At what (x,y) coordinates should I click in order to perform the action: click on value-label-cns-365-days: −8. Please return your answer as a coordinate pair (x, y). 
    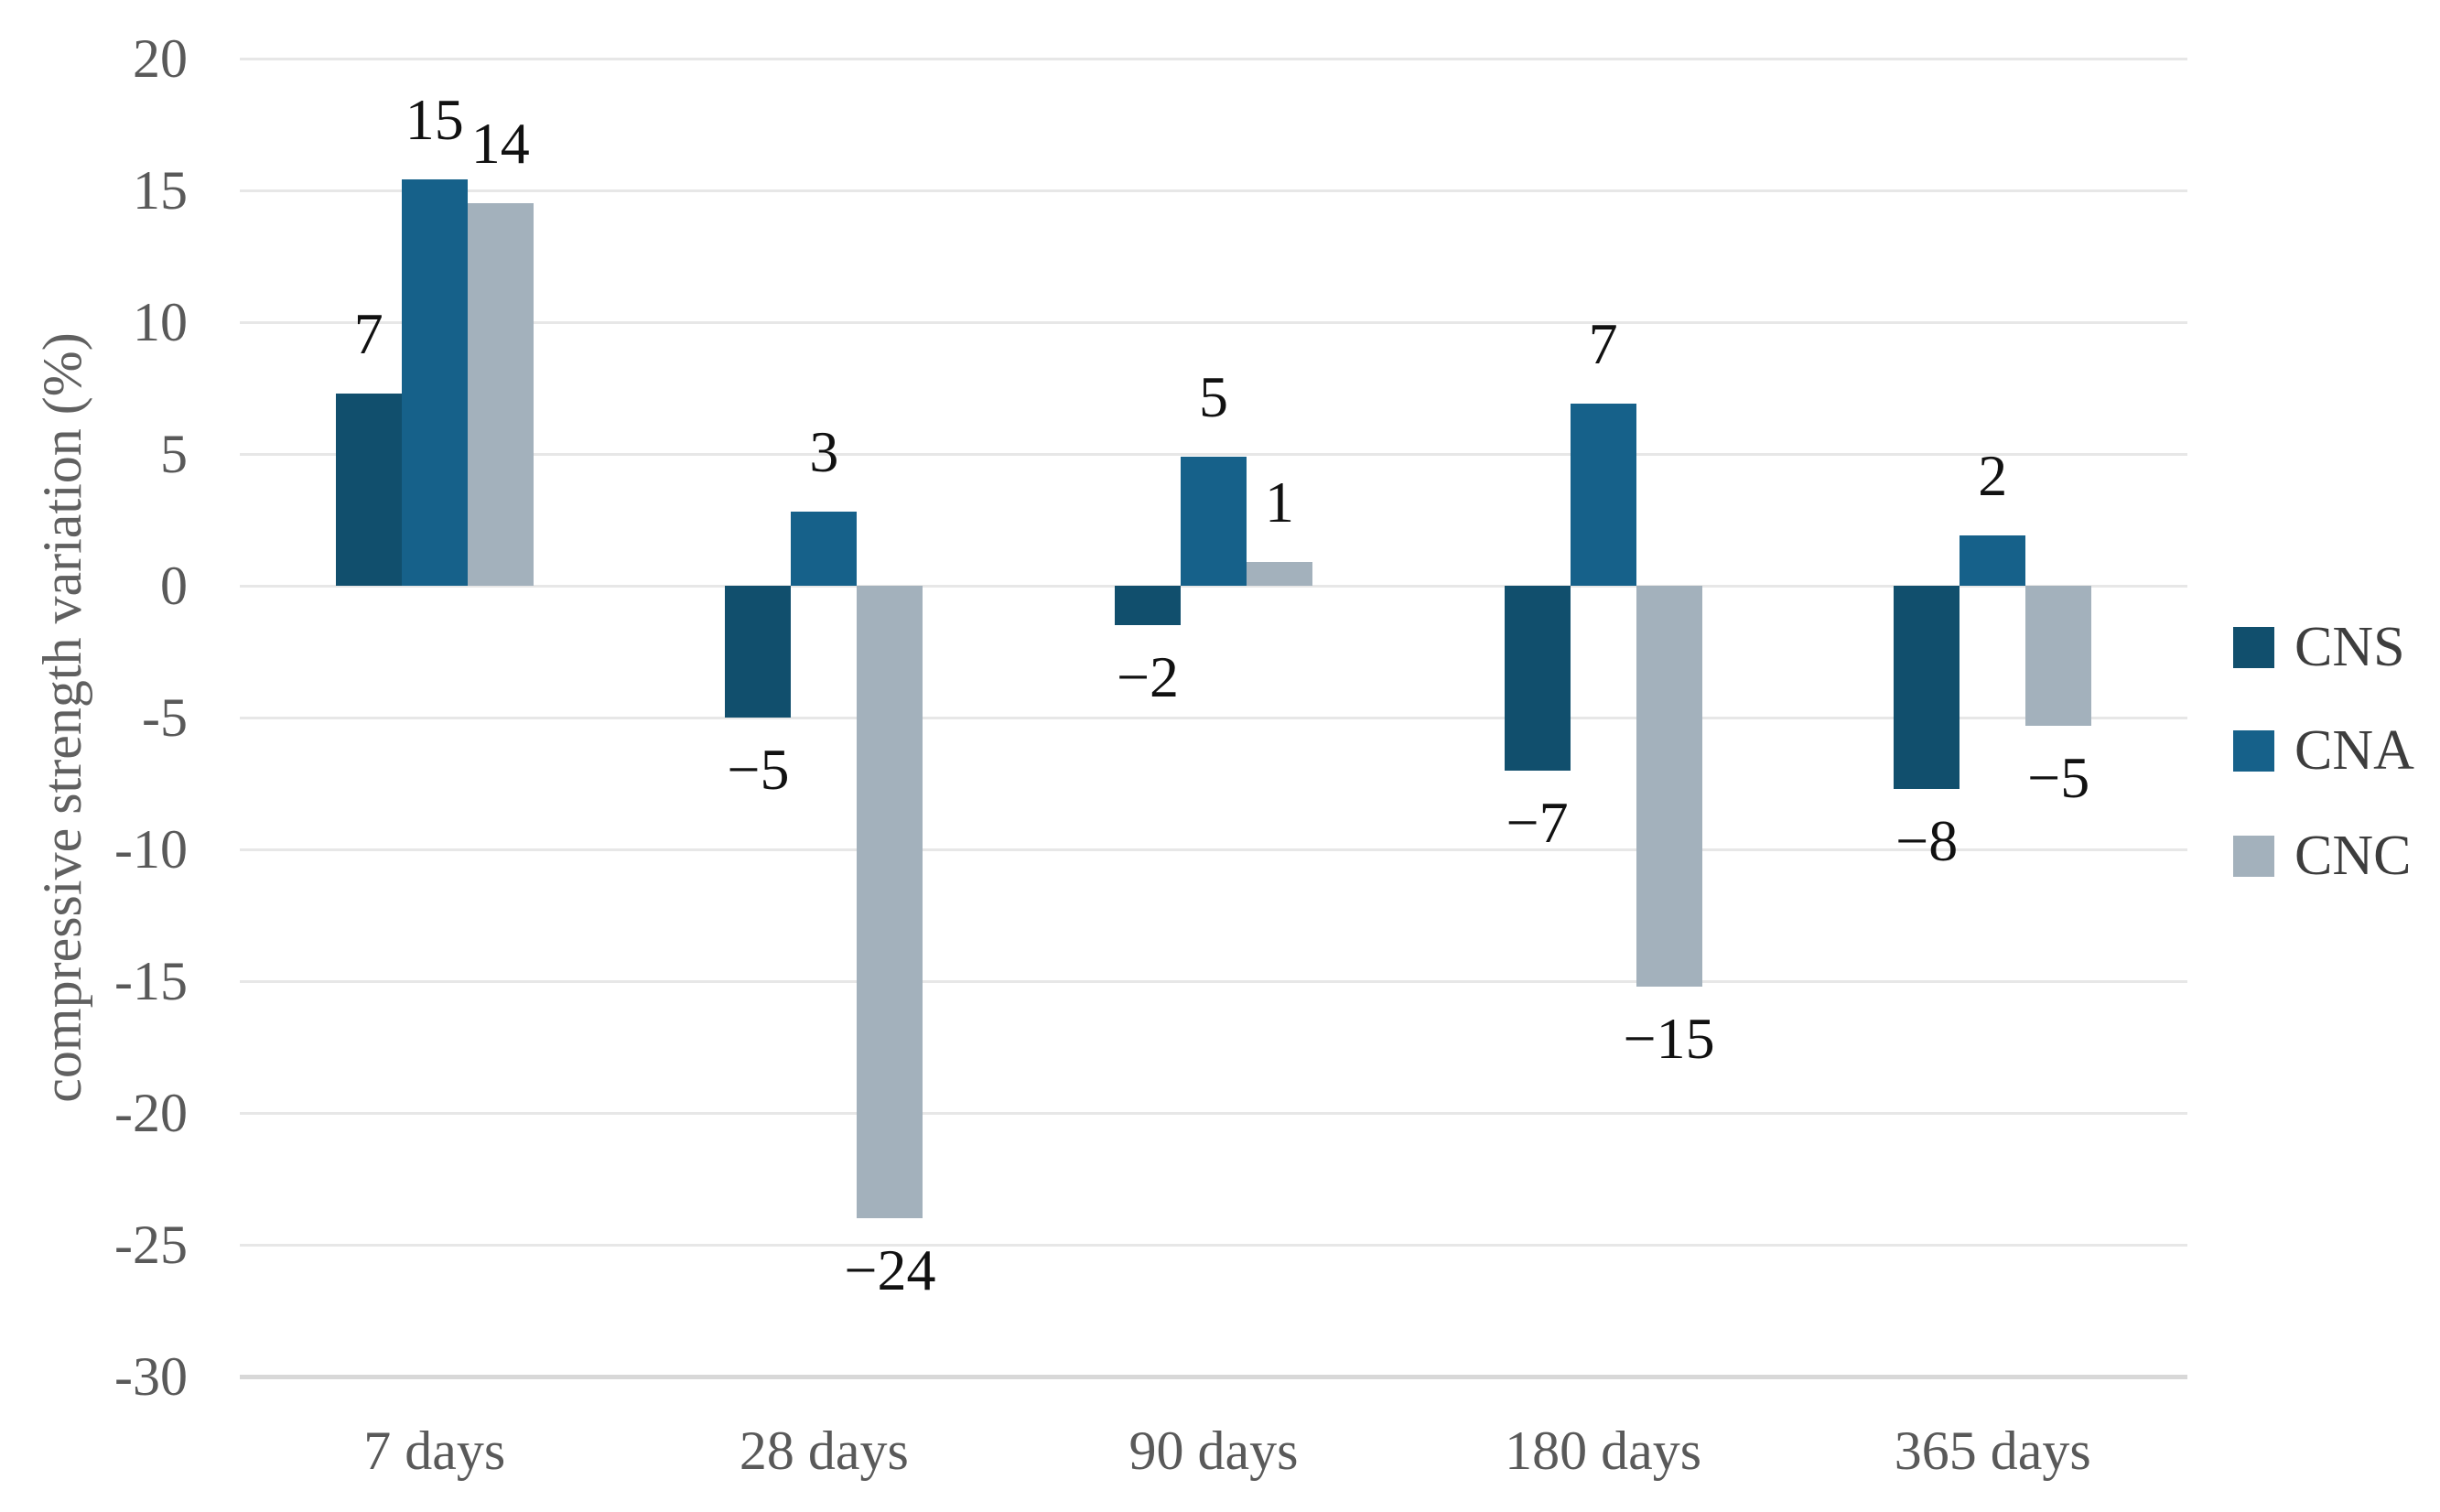
    Looking at the image, I should click on (1927, 840).